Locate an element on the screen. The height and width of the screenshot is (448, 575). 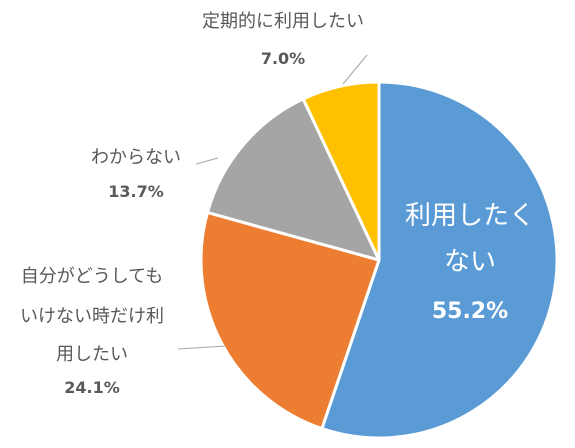
slice-label-1-line-1: いけない時だけ利 is located at coordinates (92, 316).